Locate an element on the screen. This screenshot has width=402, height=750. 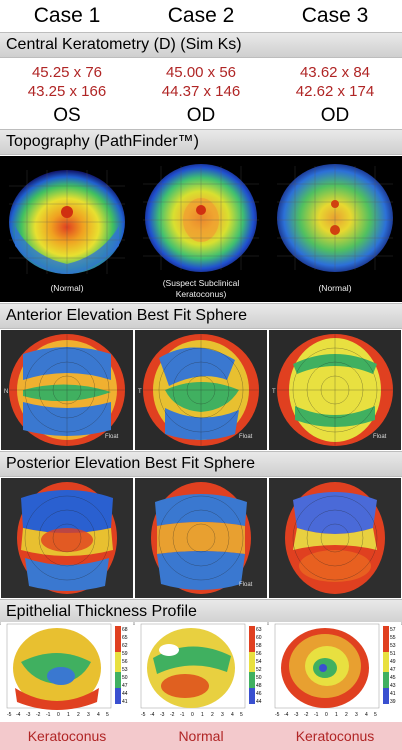
epithelial-scale-2-tick-6: 50 is located at coordinates (259, 678).